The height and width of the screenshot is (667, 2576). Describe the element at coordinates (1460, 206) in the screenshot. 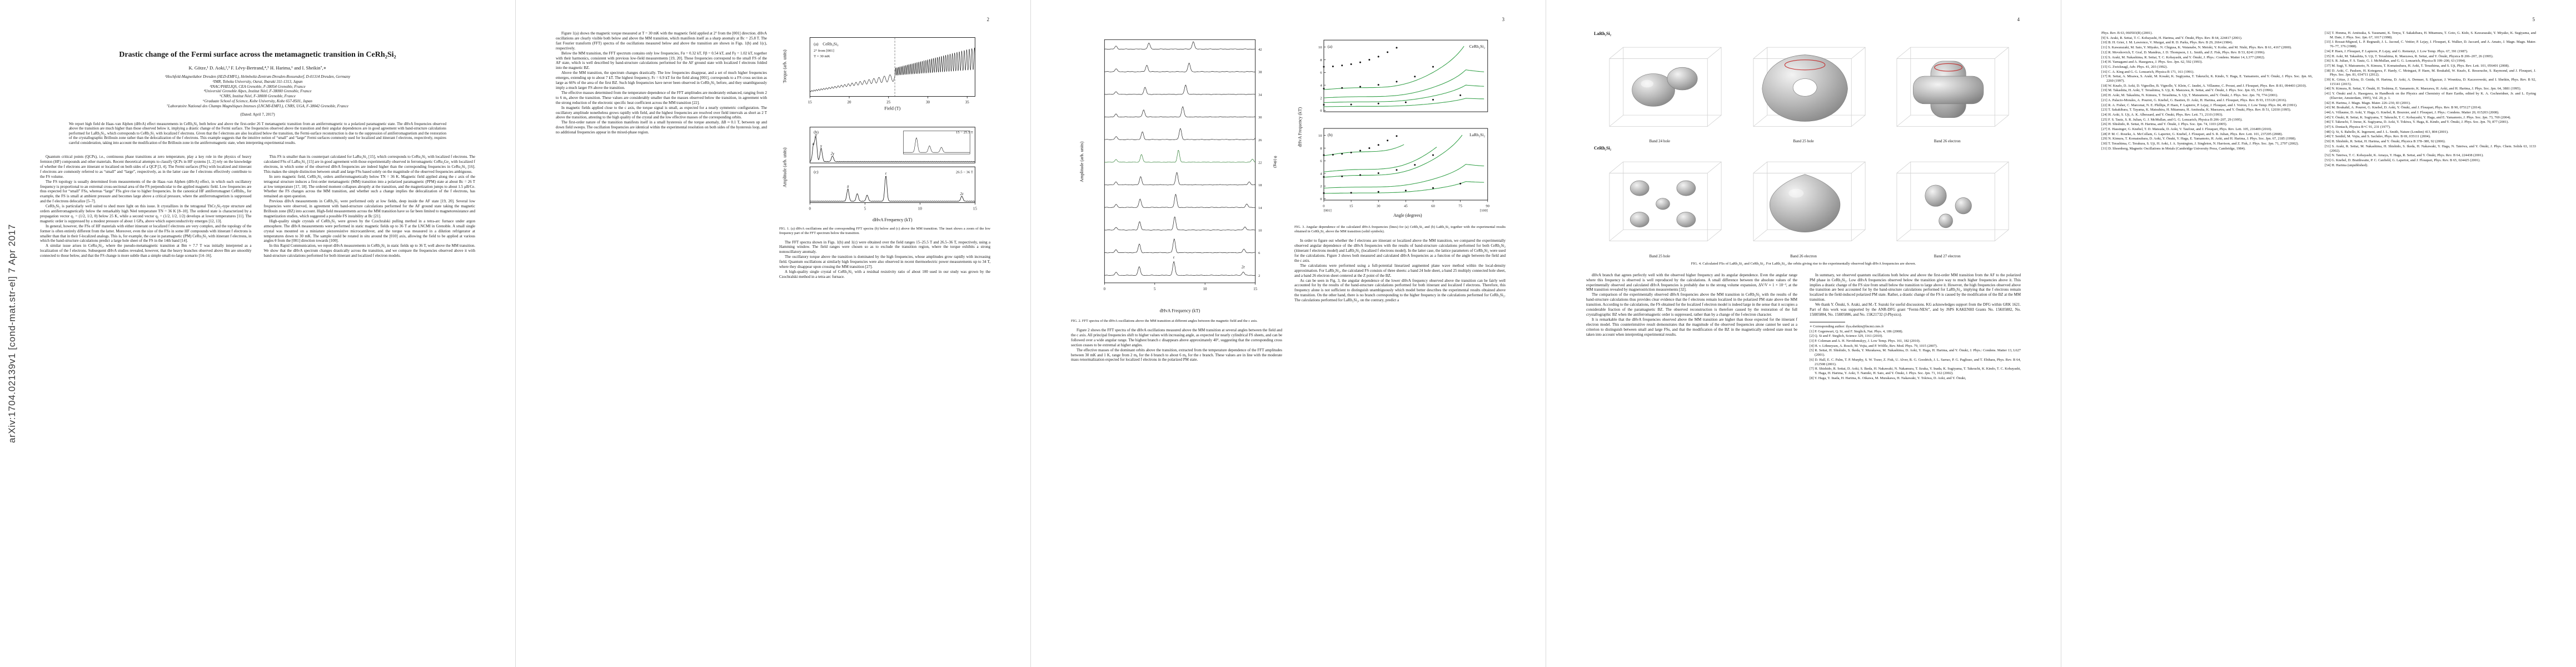

I see `axis-tick-label: 75` at that location.